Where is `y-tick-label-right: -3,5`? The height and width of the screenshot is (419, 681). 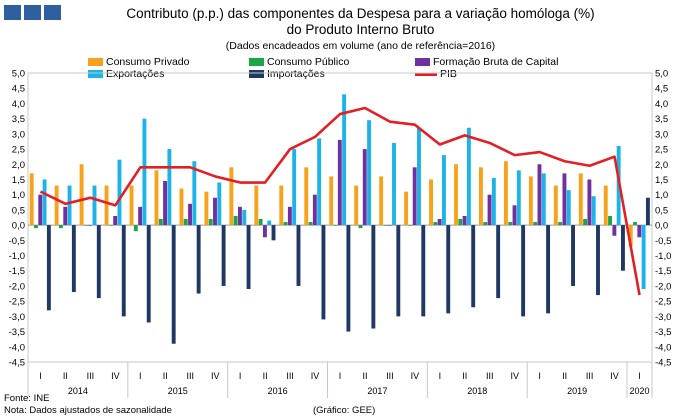
y-tick-label-right: -3,5 is located at coordinates (663, 332).